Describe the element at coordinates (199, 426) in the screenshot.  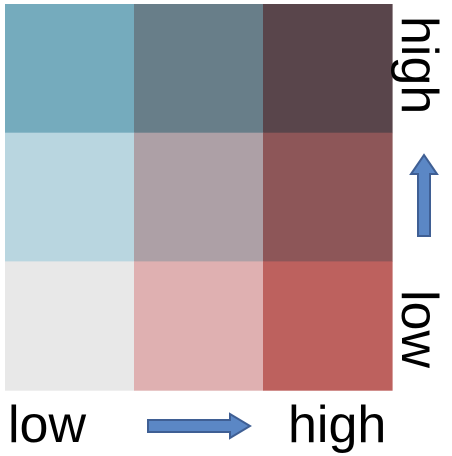
I see `x-axis-arrow-icon` at that location.